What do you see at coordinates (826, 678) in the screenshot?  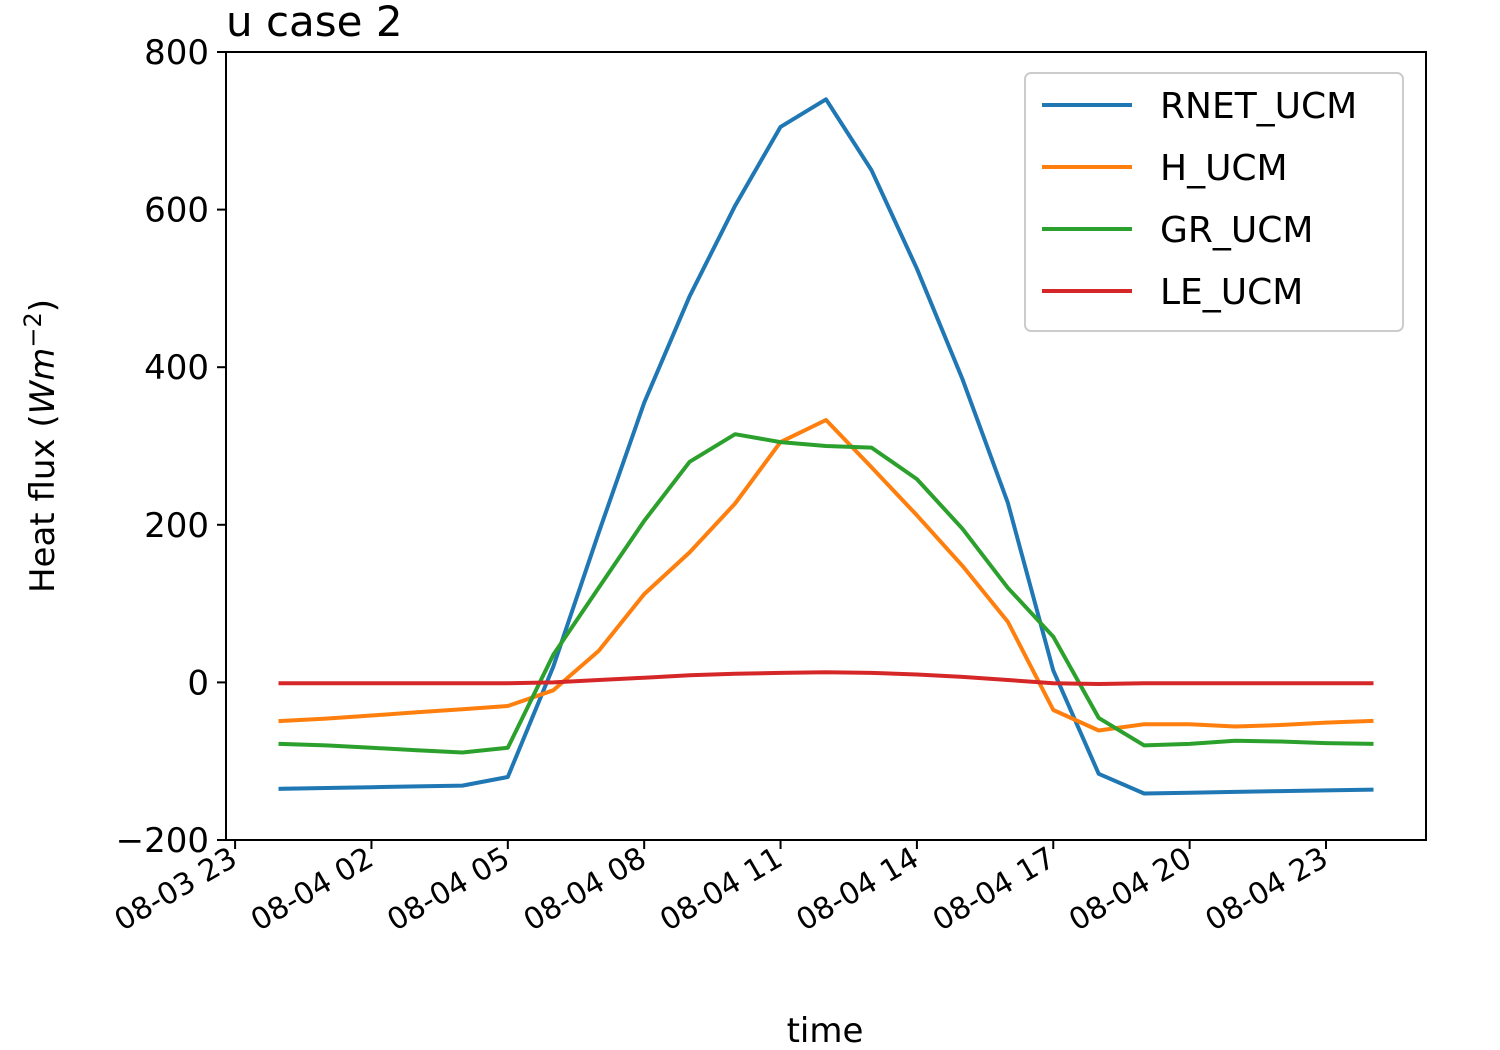 I see `series-line-le-ucm` at bounding box center [826, 678].